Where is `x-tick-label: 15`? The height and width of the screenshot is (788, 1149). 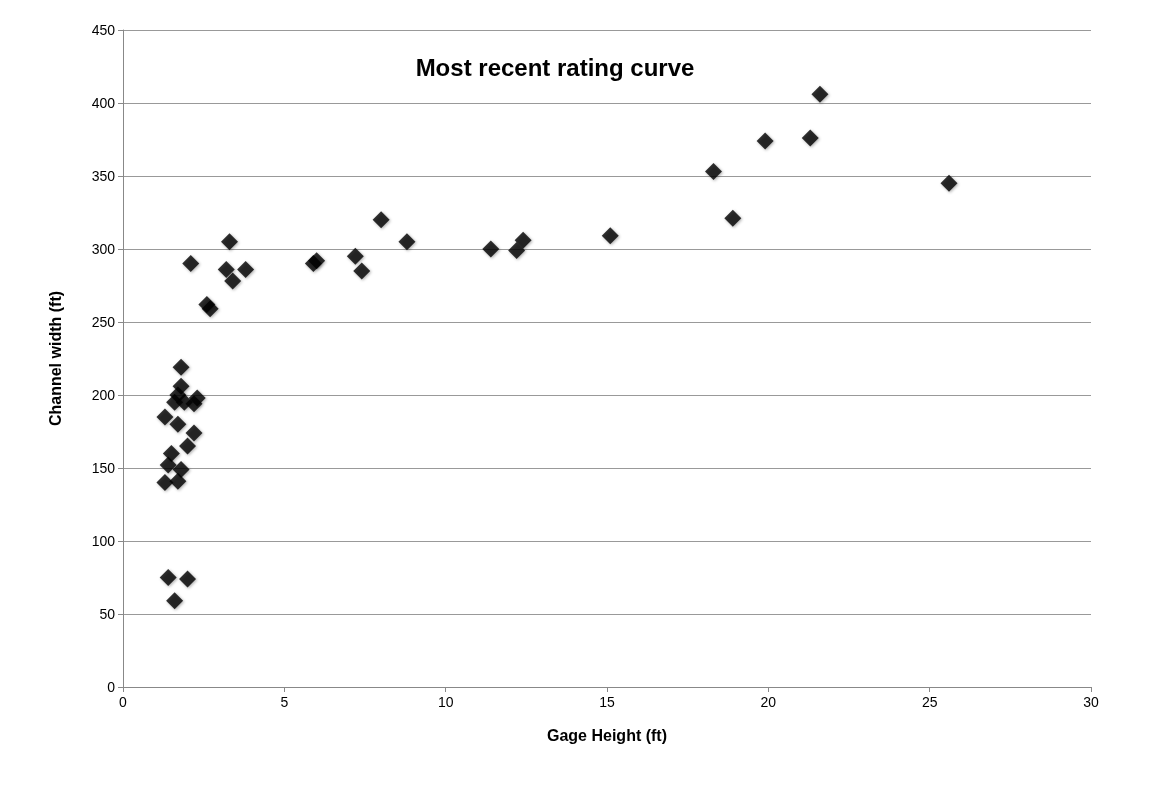 x-tick-label: 15 is located at coordinates (607, 702).